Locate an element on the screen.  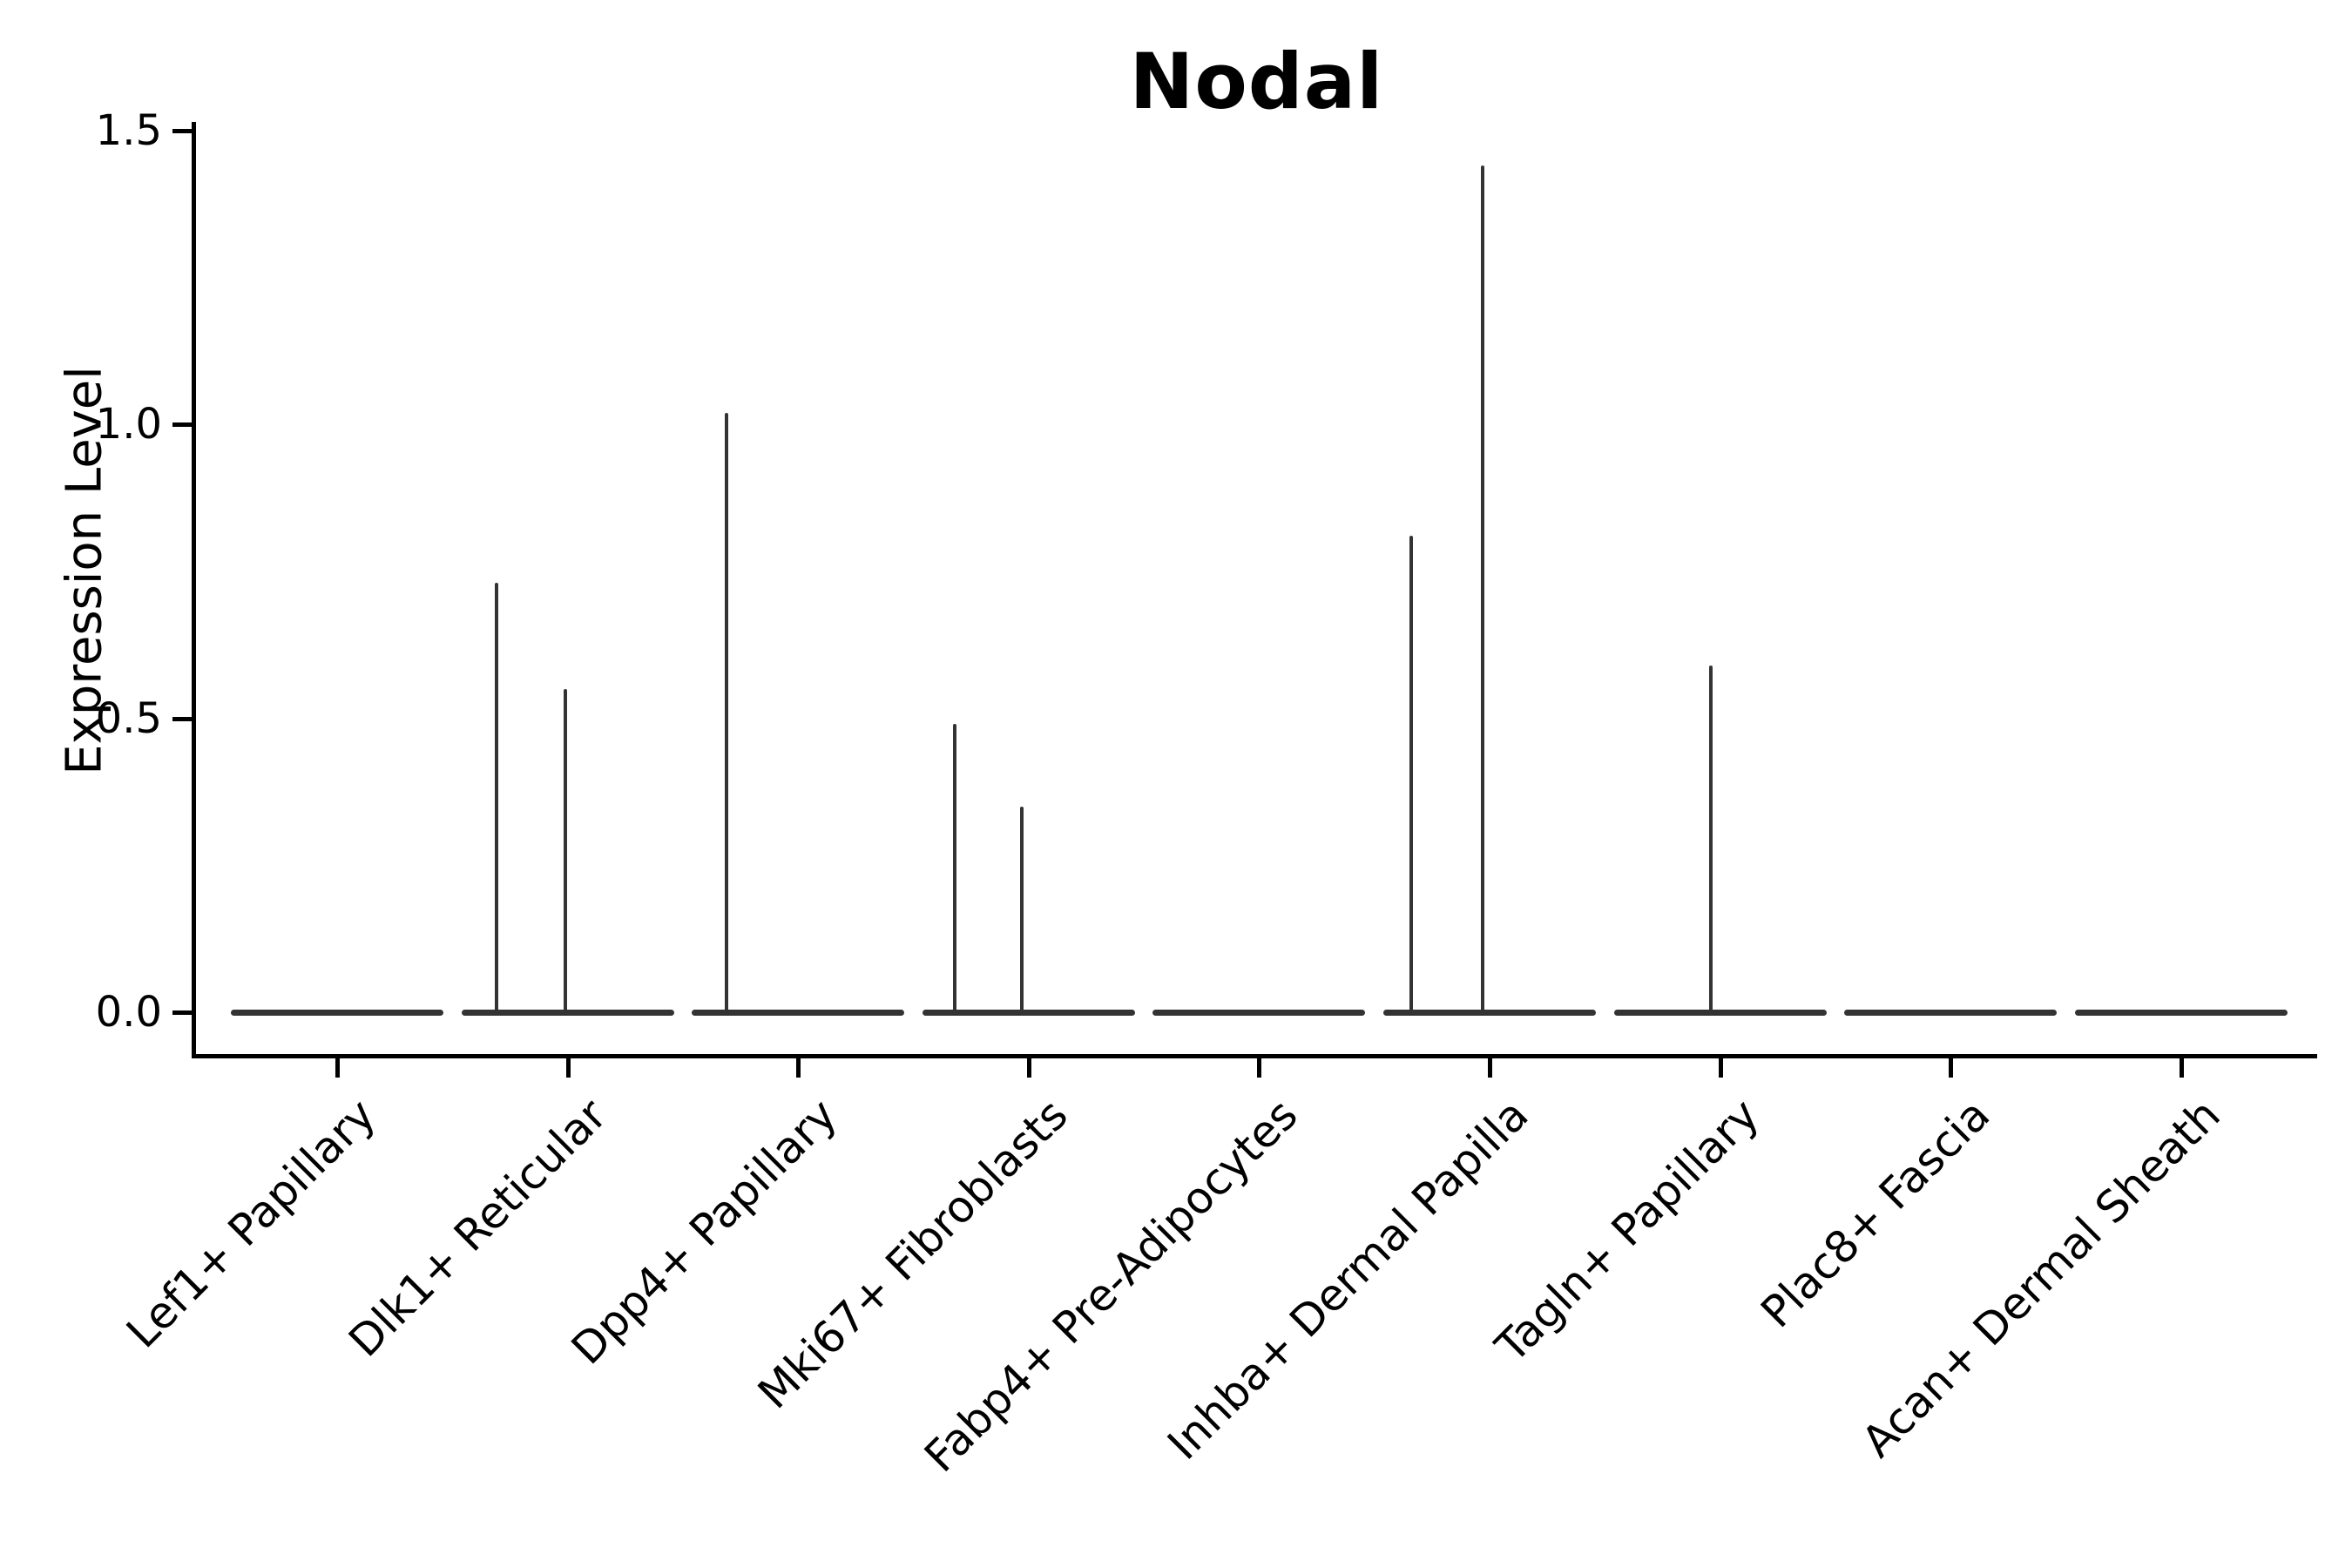
y-tick-label: 1.0 is located at coordinates (129, 425).